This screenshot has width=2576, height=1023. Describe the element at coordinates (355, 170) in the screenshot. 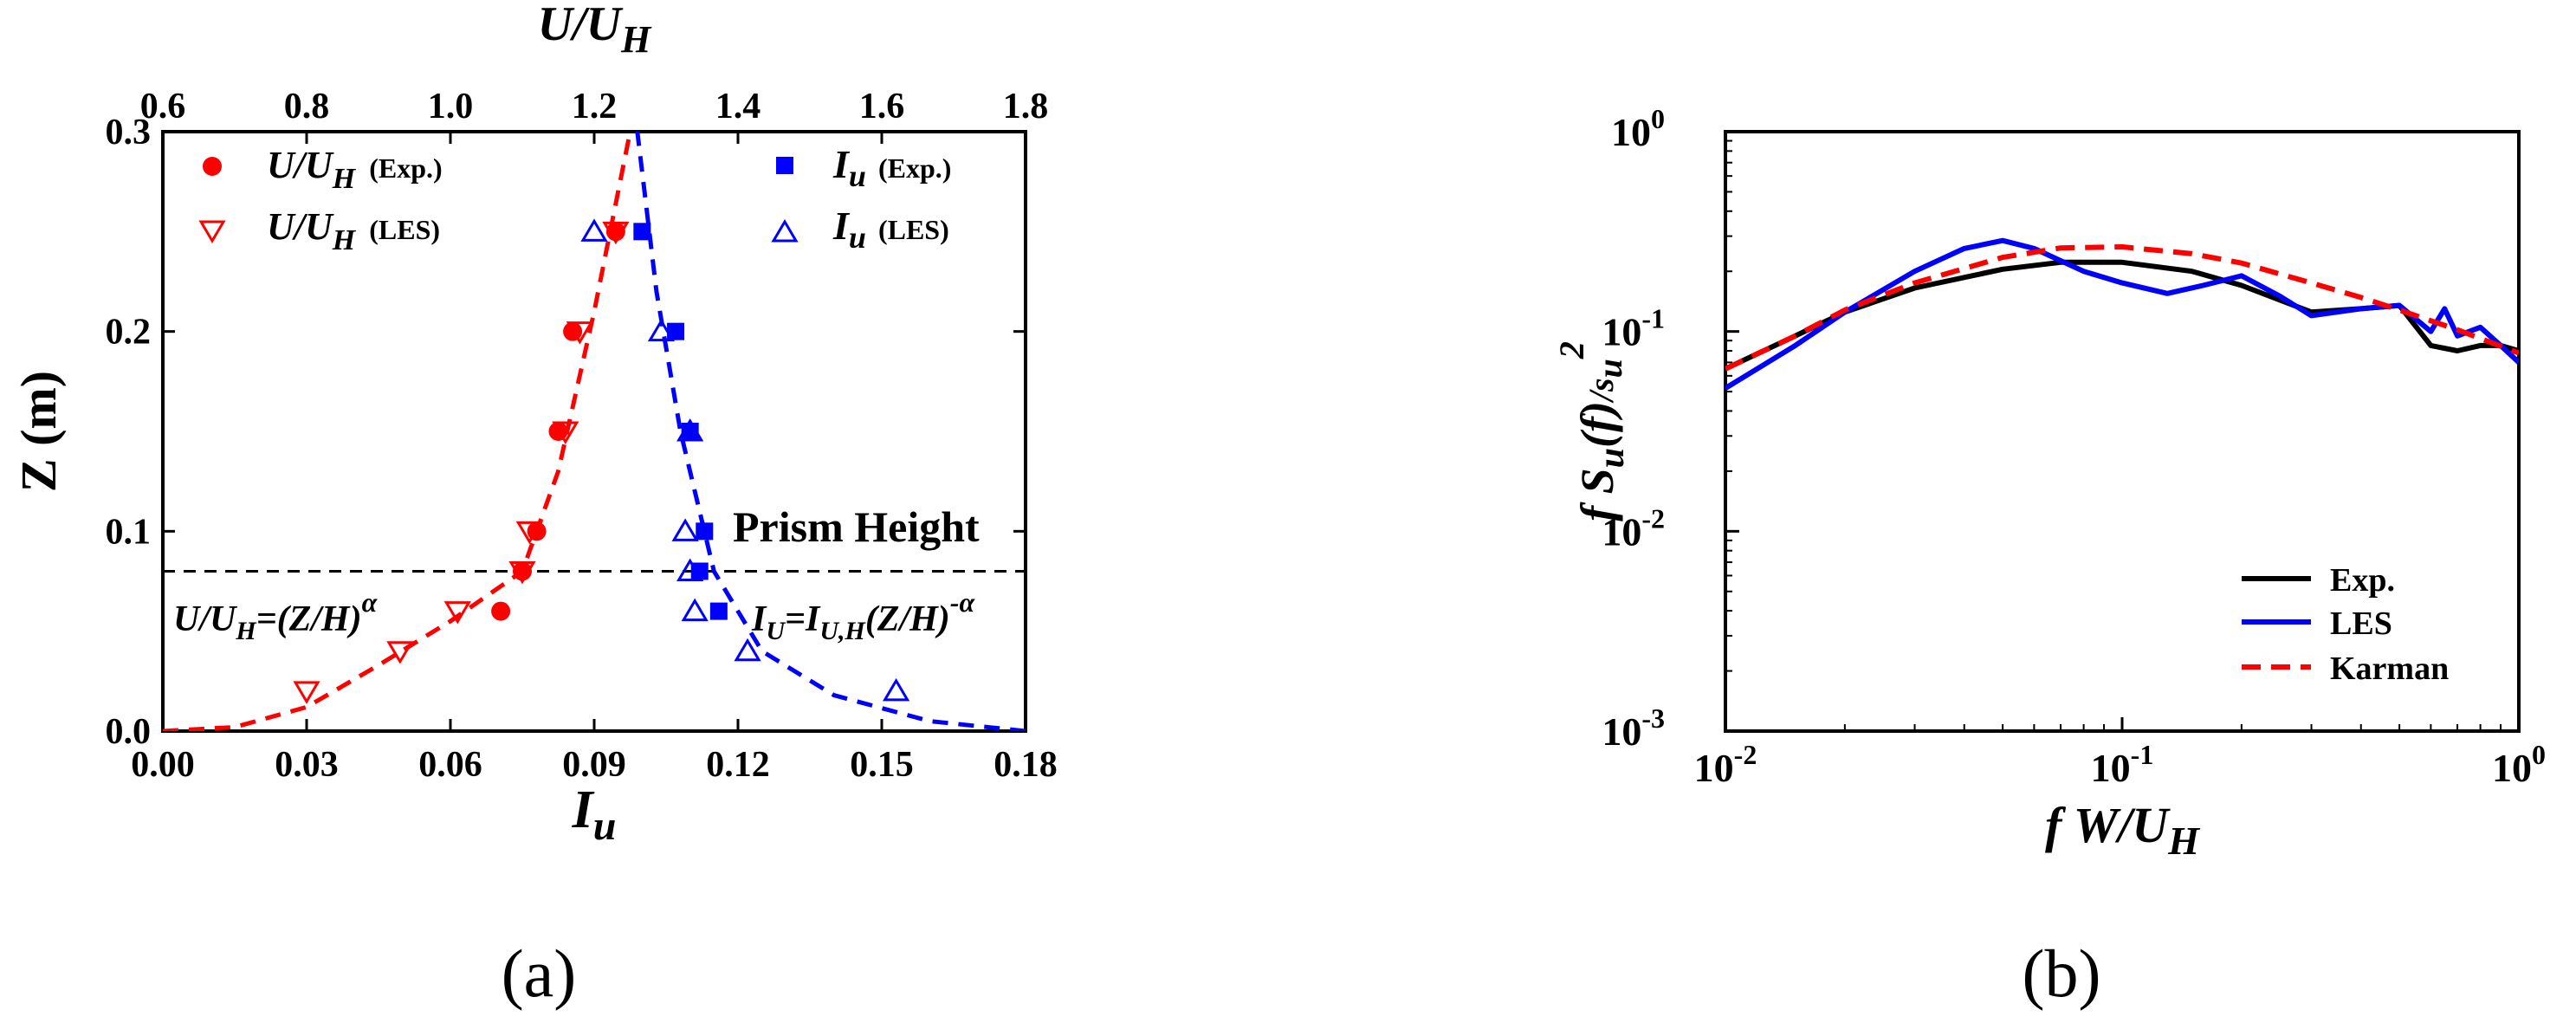

I see `legend-label-uuh-exp: U/UH (Exp.)` at that location.